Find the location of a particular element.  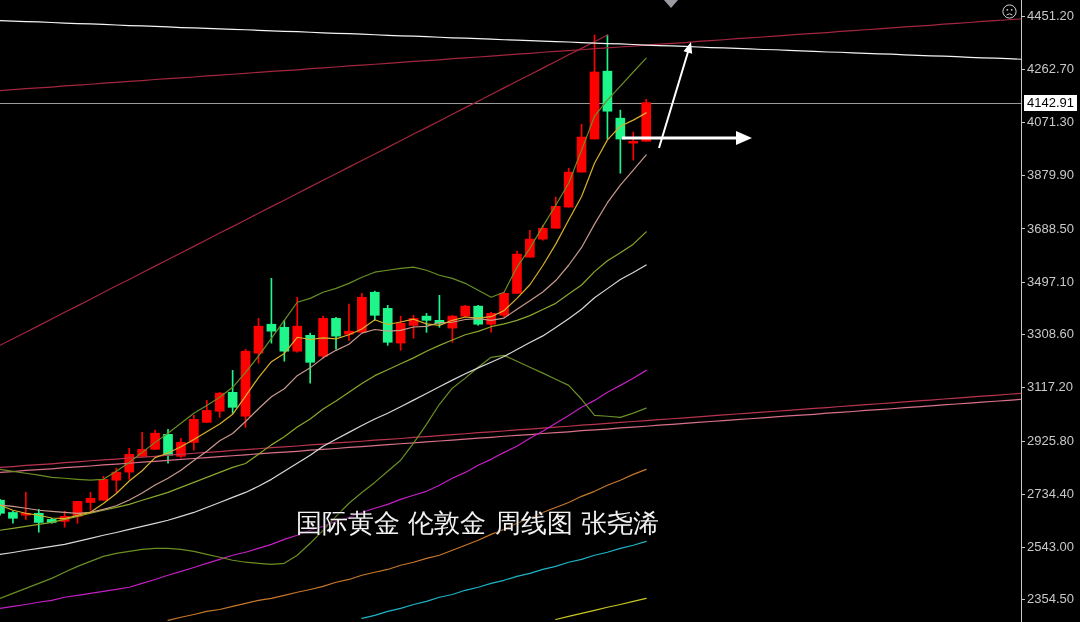

y-tick-label: 2543.00 is located at coordinates (1050, 547).